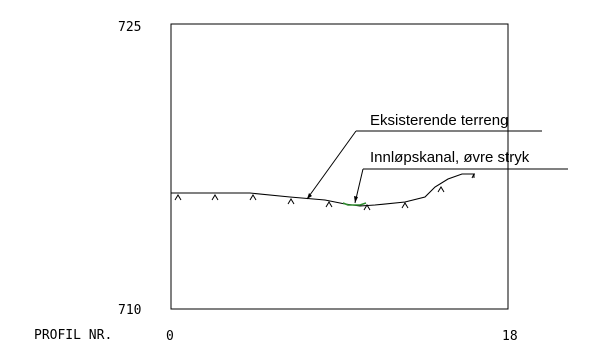 This screenshot has width=589, height=360. Describe the element at coordinates (450, 157) in the screenshot. I see `channel-annotation-label: Innløpskanal, øvre stryk` at that location.